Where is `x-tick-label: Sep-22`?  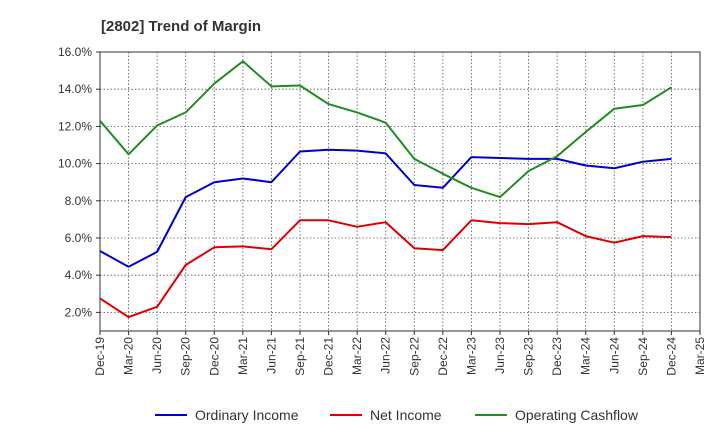 x-tick-label: Sep-22 is located at coordinates (414, 356).